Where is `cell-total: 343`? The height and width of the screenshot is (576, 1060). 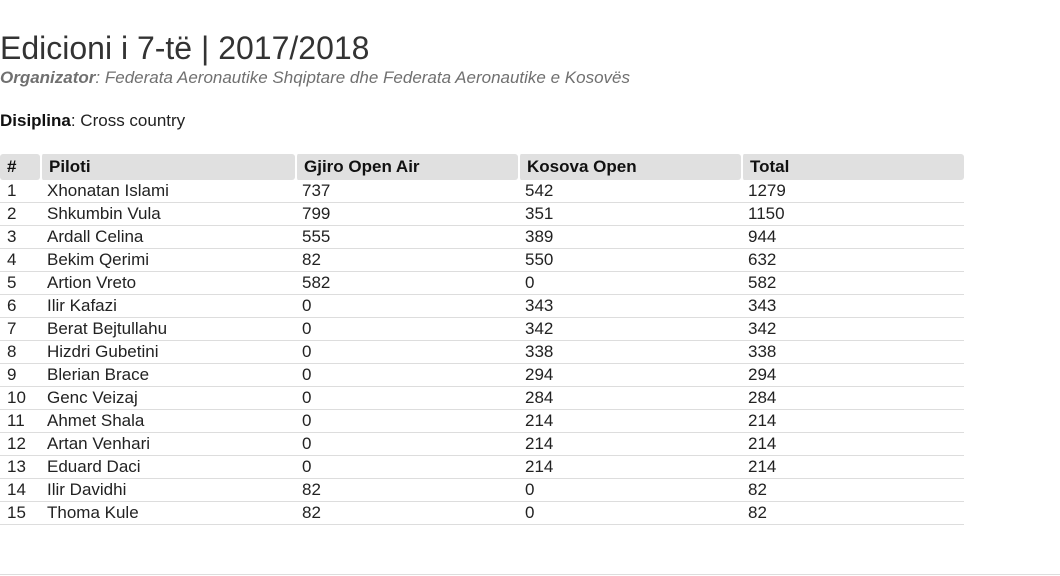 cell-total: 343 is located at coordinates (852, 306).